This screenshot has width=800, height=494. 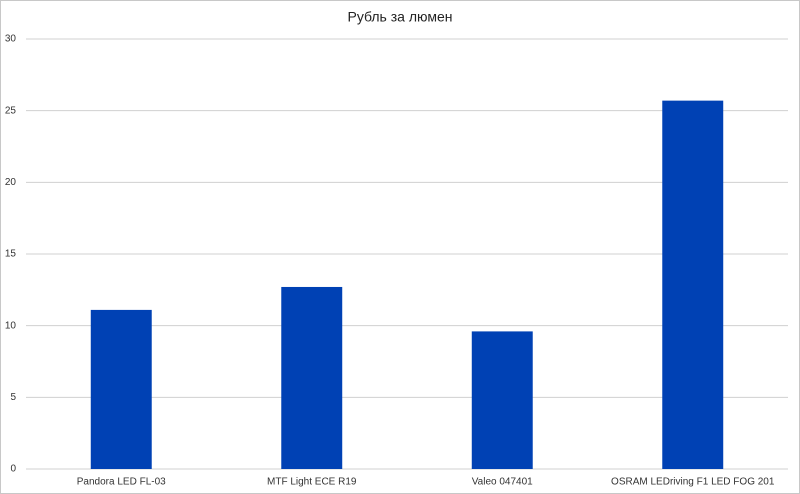 I want to click on y-tick-label: 10, so click(x=11, y=325).